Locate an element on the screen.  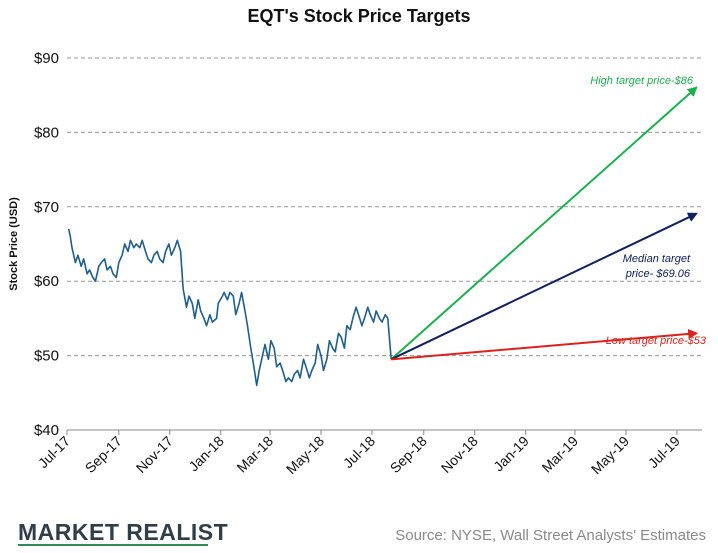
y-tick-label: $60 is located at coordinates (46, 281).